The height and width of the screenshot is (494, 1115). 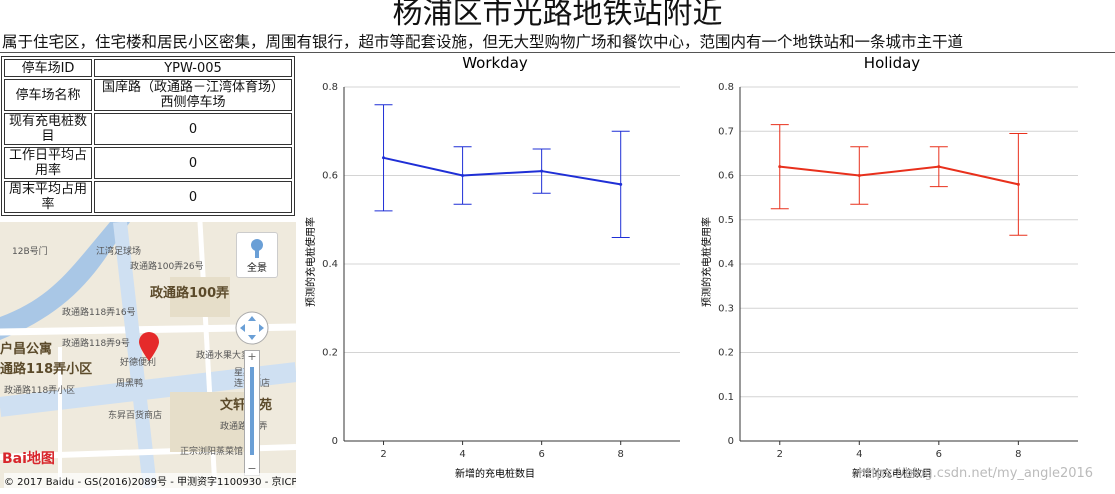 I want to click on table-row: 现有充电桩数目 0, so click(x=148, y=129).